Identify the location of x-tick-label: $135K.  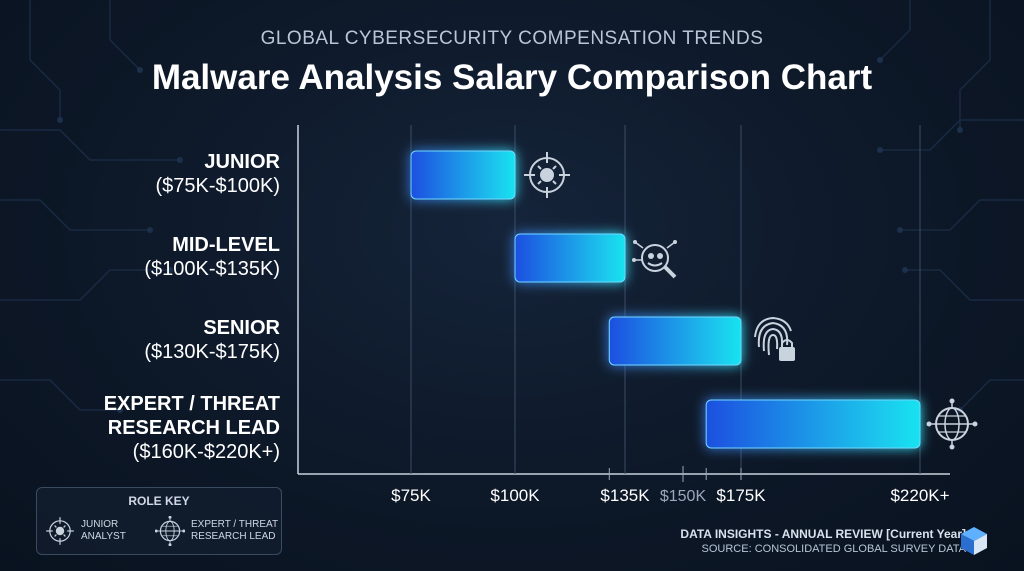
(625, 495).